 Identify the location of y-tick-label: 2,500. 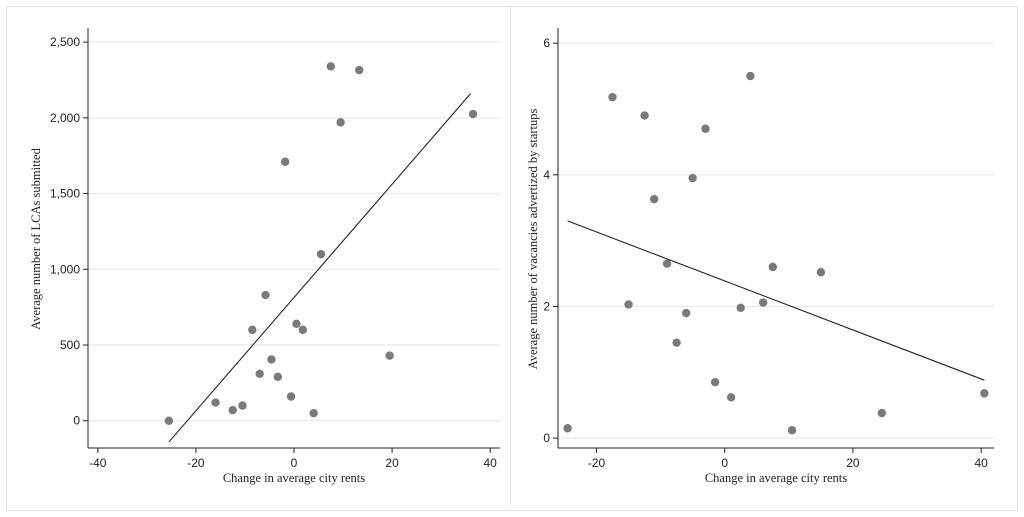
(65, 42).